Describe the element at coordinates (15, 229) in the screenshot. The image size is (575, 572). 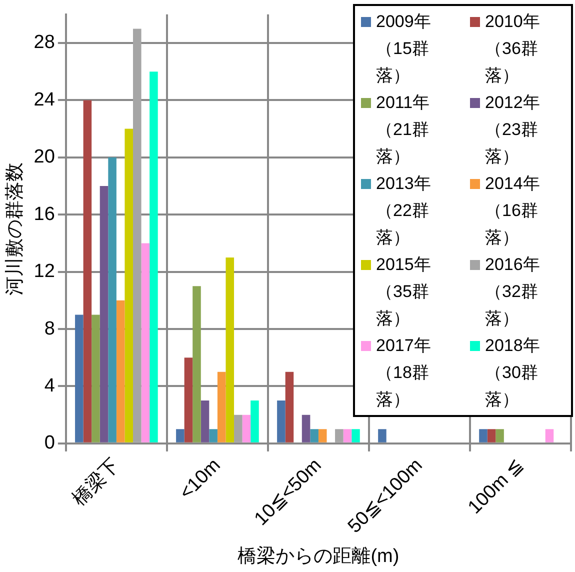
I see `y-axis-title: 河川敷の群落数` at that location.